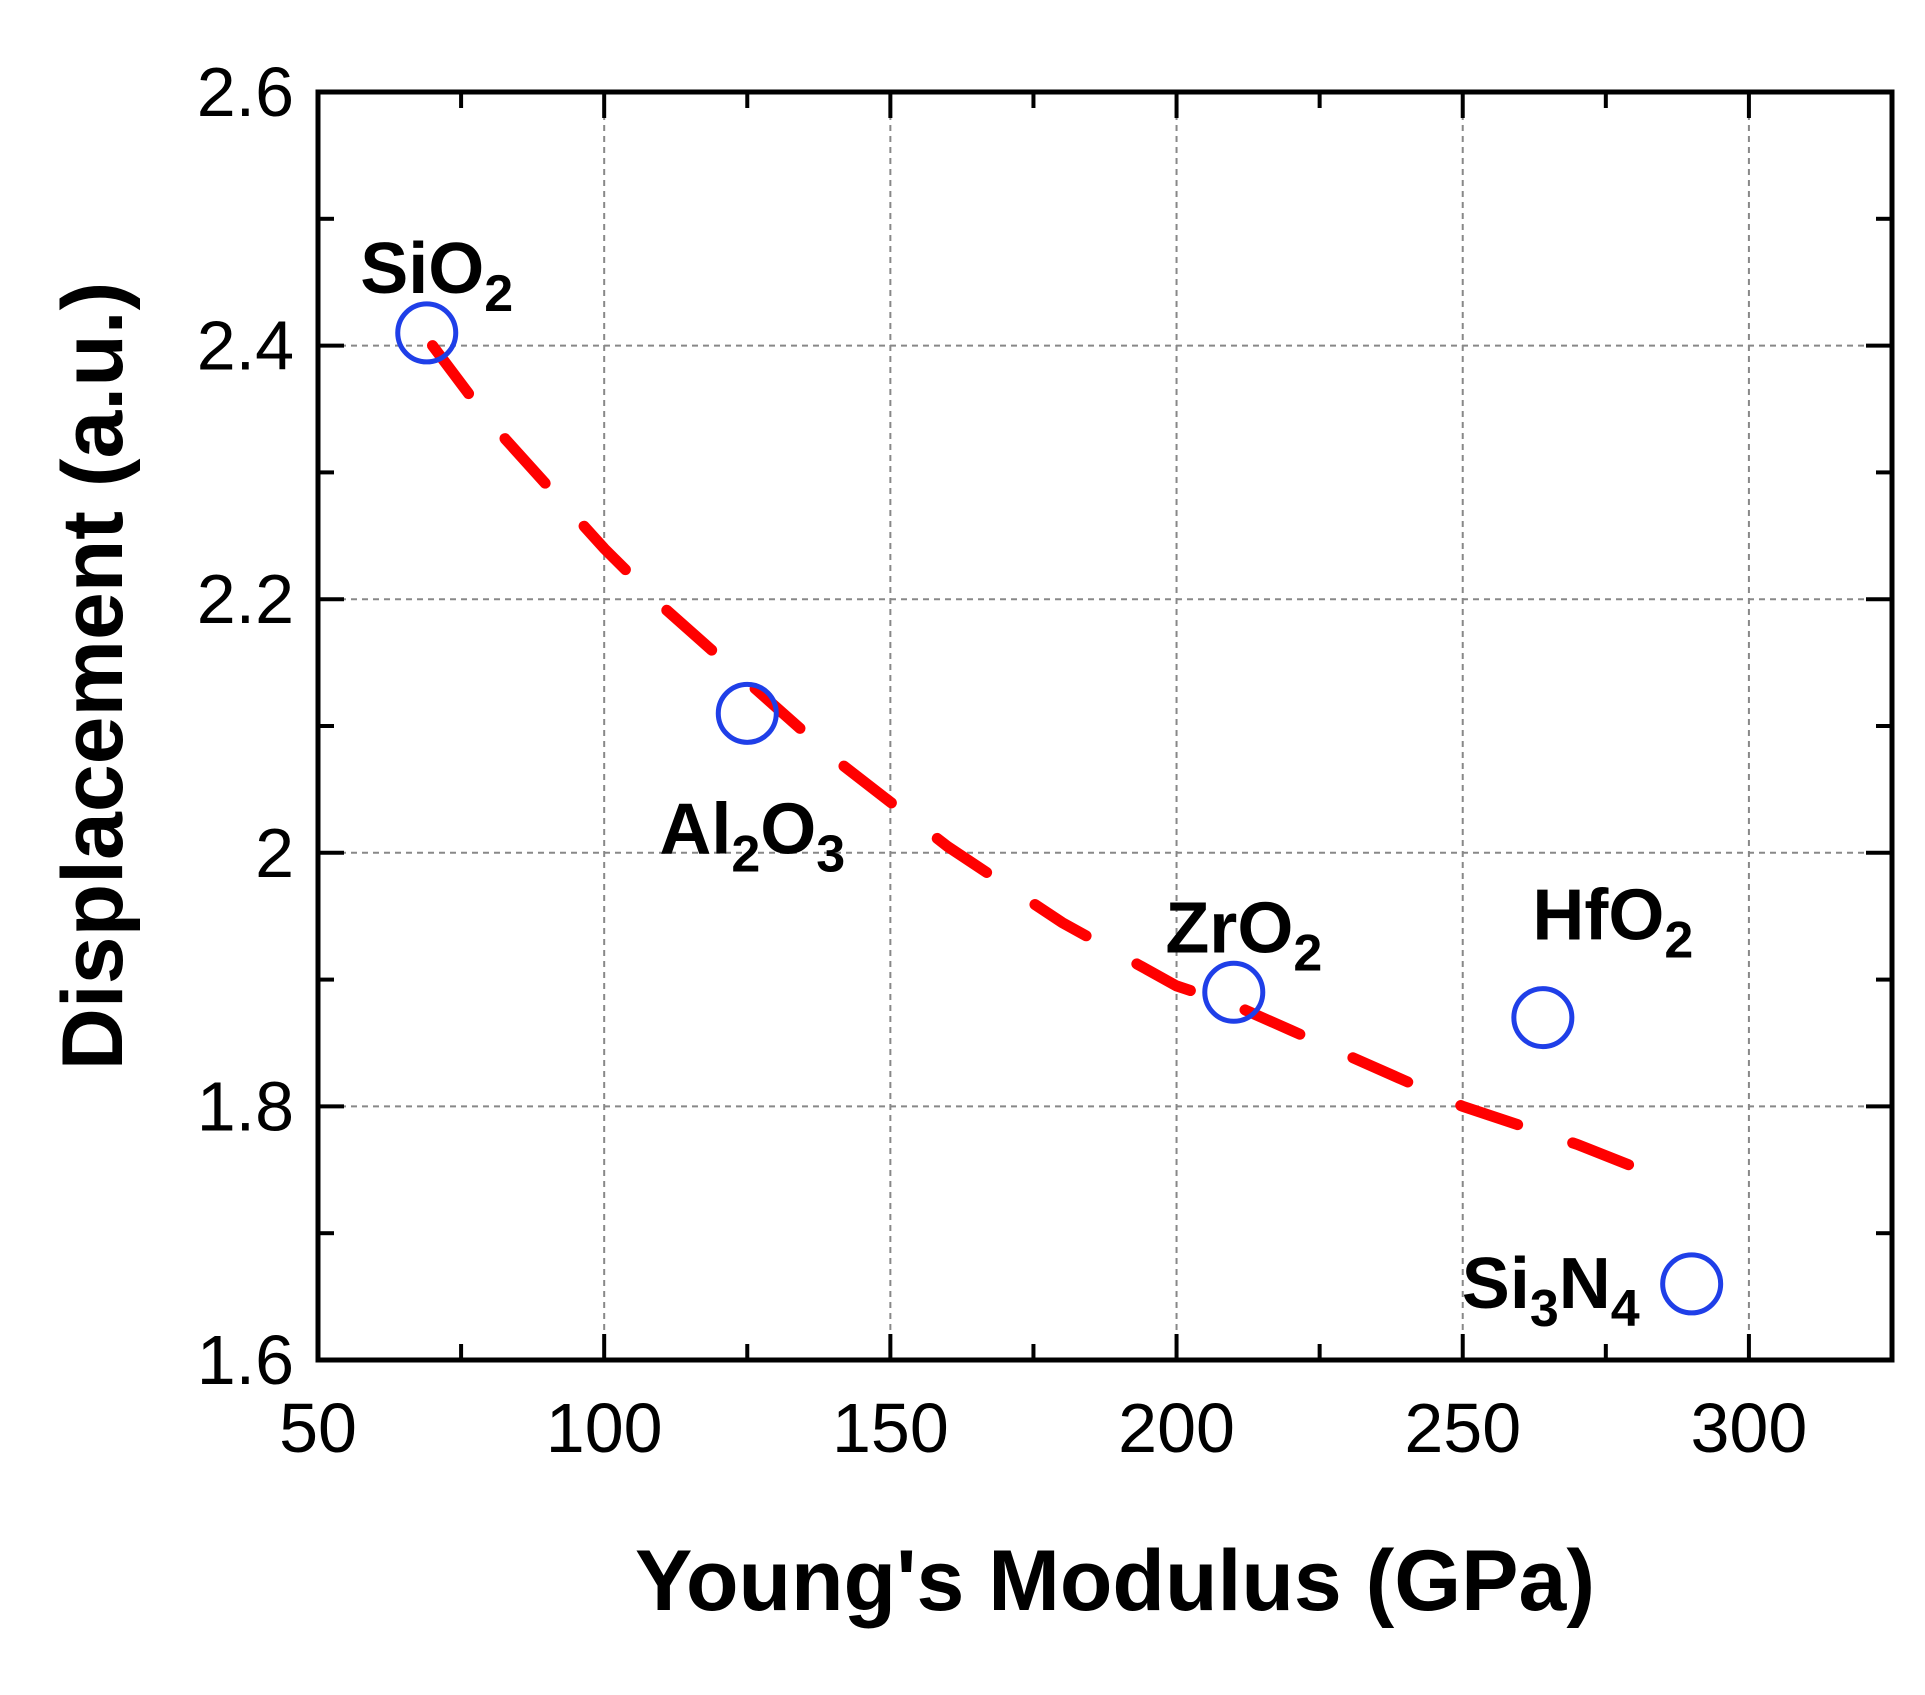  What do you see at coordinates (427, 333) in the screenshot?
I see `data-point-sio2` at bounding box center [427, 333].